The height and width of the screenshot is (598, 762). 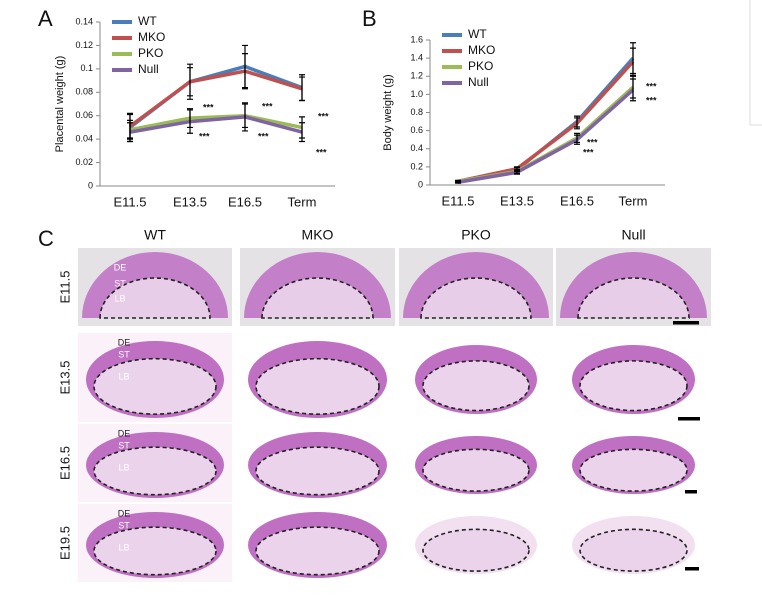 I want to click on panel-label: C, so click(x=46, y=238).